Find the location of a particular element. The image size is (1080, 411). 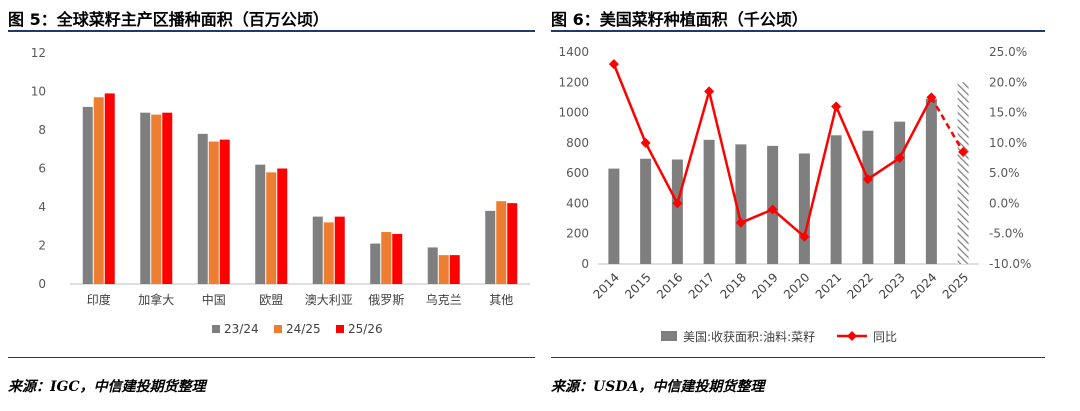

right-right-y-tick-label: -10.0% is located at coordinates (1010, 264).